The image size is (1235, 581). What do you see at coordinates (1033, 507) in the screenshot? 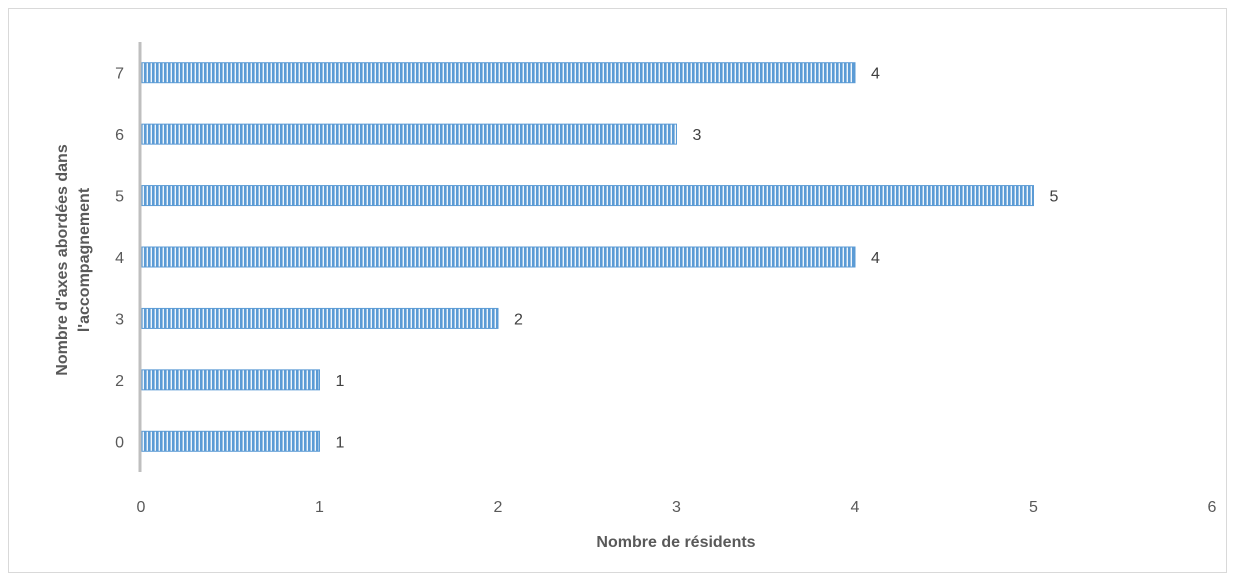
I see `x-tick-label: 5` at bounding box center [1033, 507].